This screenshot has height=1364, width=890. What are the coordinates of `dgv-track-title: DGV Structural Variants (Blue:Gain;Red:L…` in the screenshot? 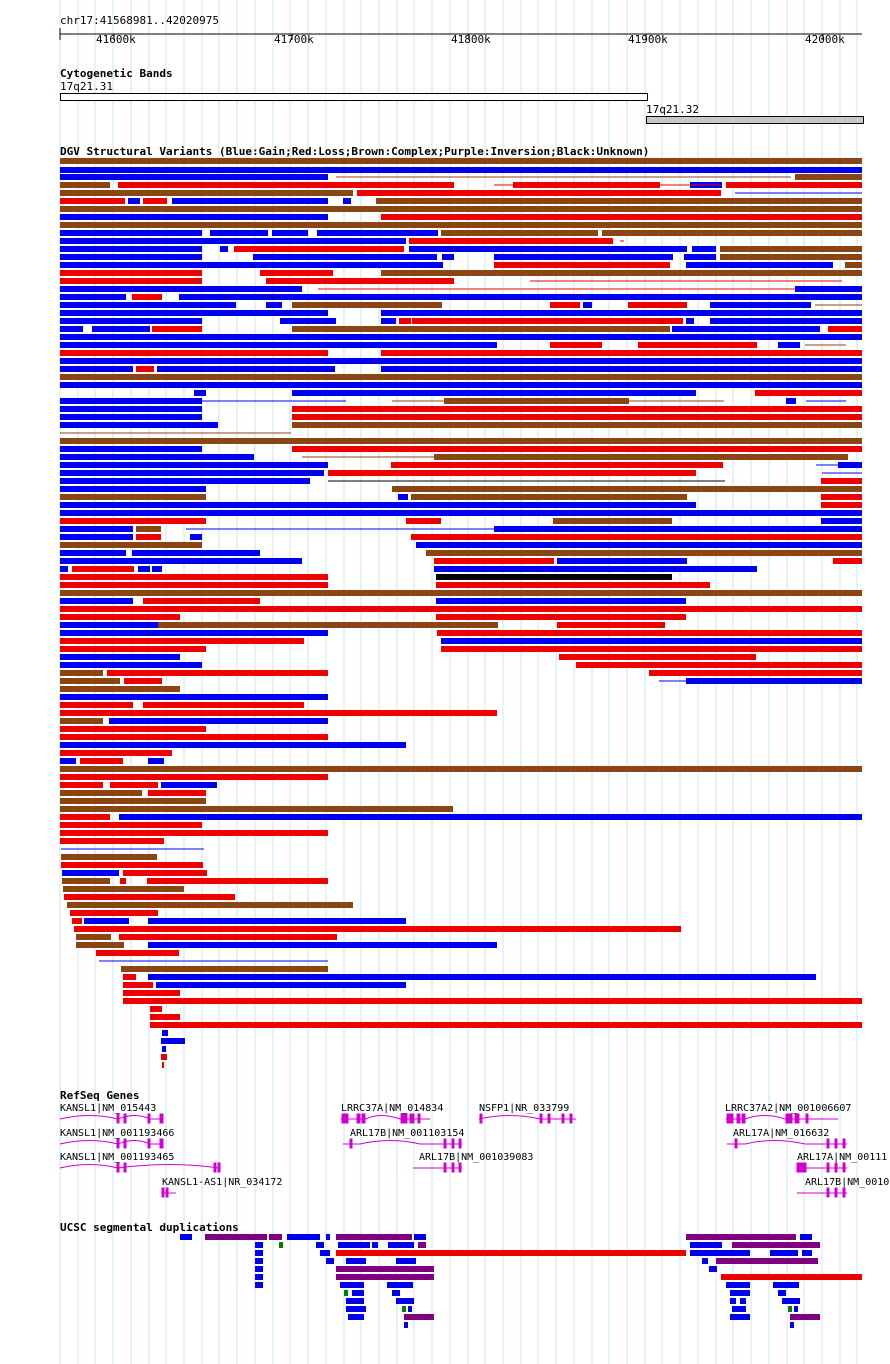 It's located at (355, 151).